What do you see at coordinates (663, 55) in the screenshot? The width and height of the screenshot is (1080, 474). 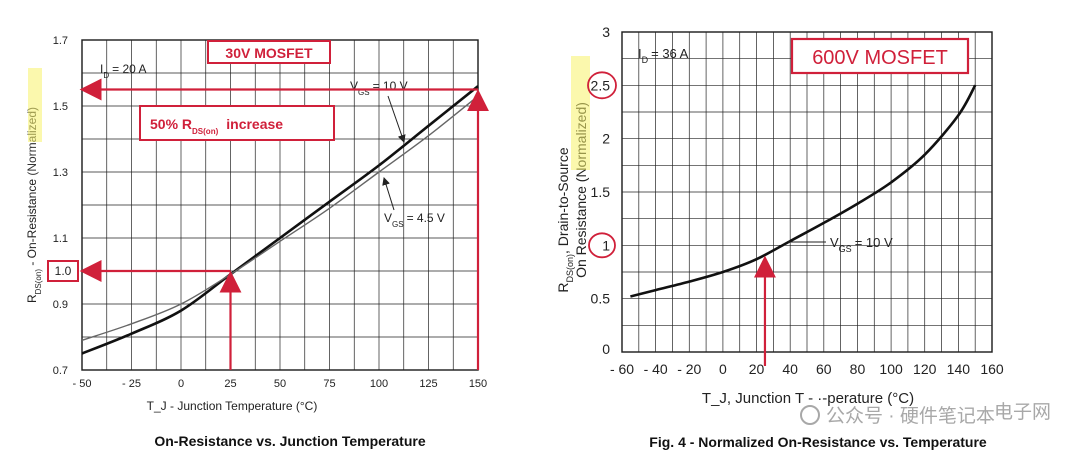 I see `right-id-annotation: ID = 36 A` at bounding box center [663, 55].